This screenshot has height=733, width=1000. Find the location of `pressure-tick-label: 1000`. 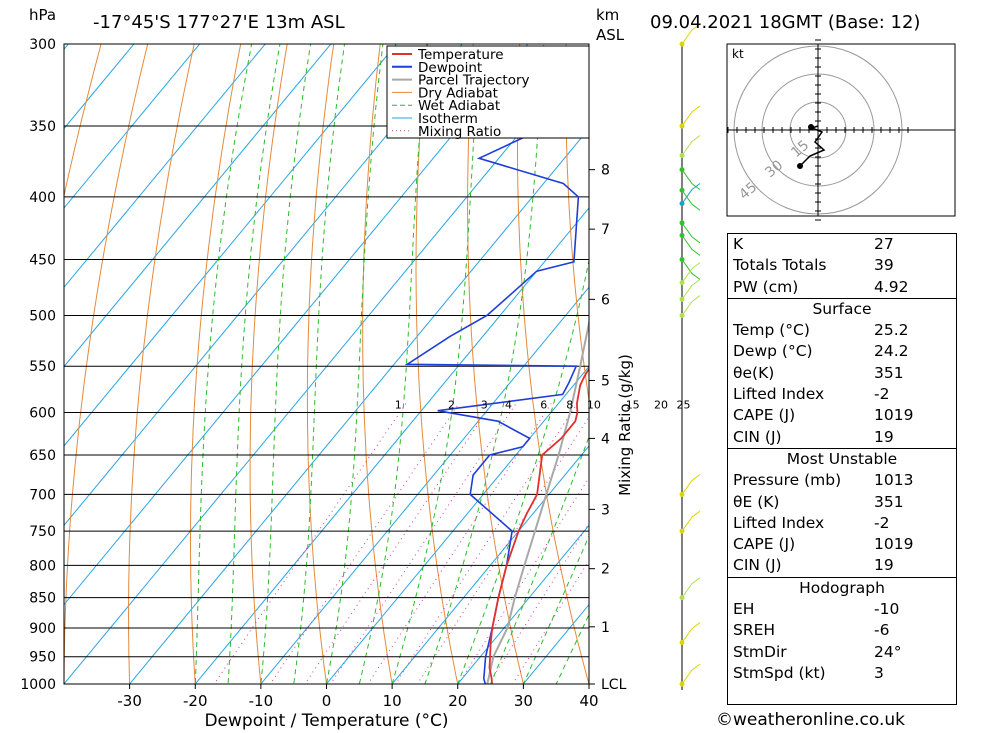

pressure-tick-label: 1000 is located at coordinates (38, 685).